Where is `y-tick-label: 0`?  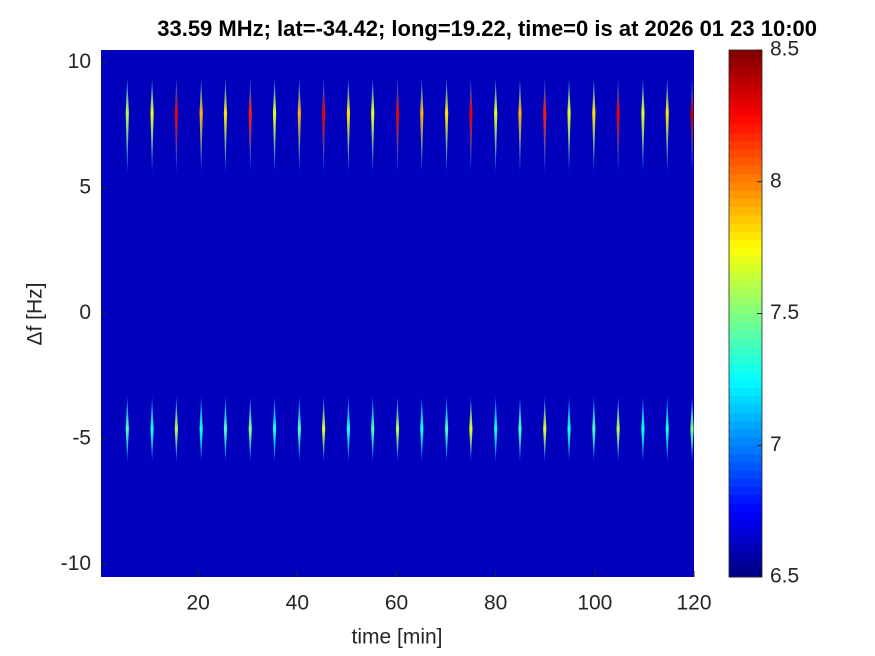
y-tick-label: 0 is located at coordinates (85, 312).